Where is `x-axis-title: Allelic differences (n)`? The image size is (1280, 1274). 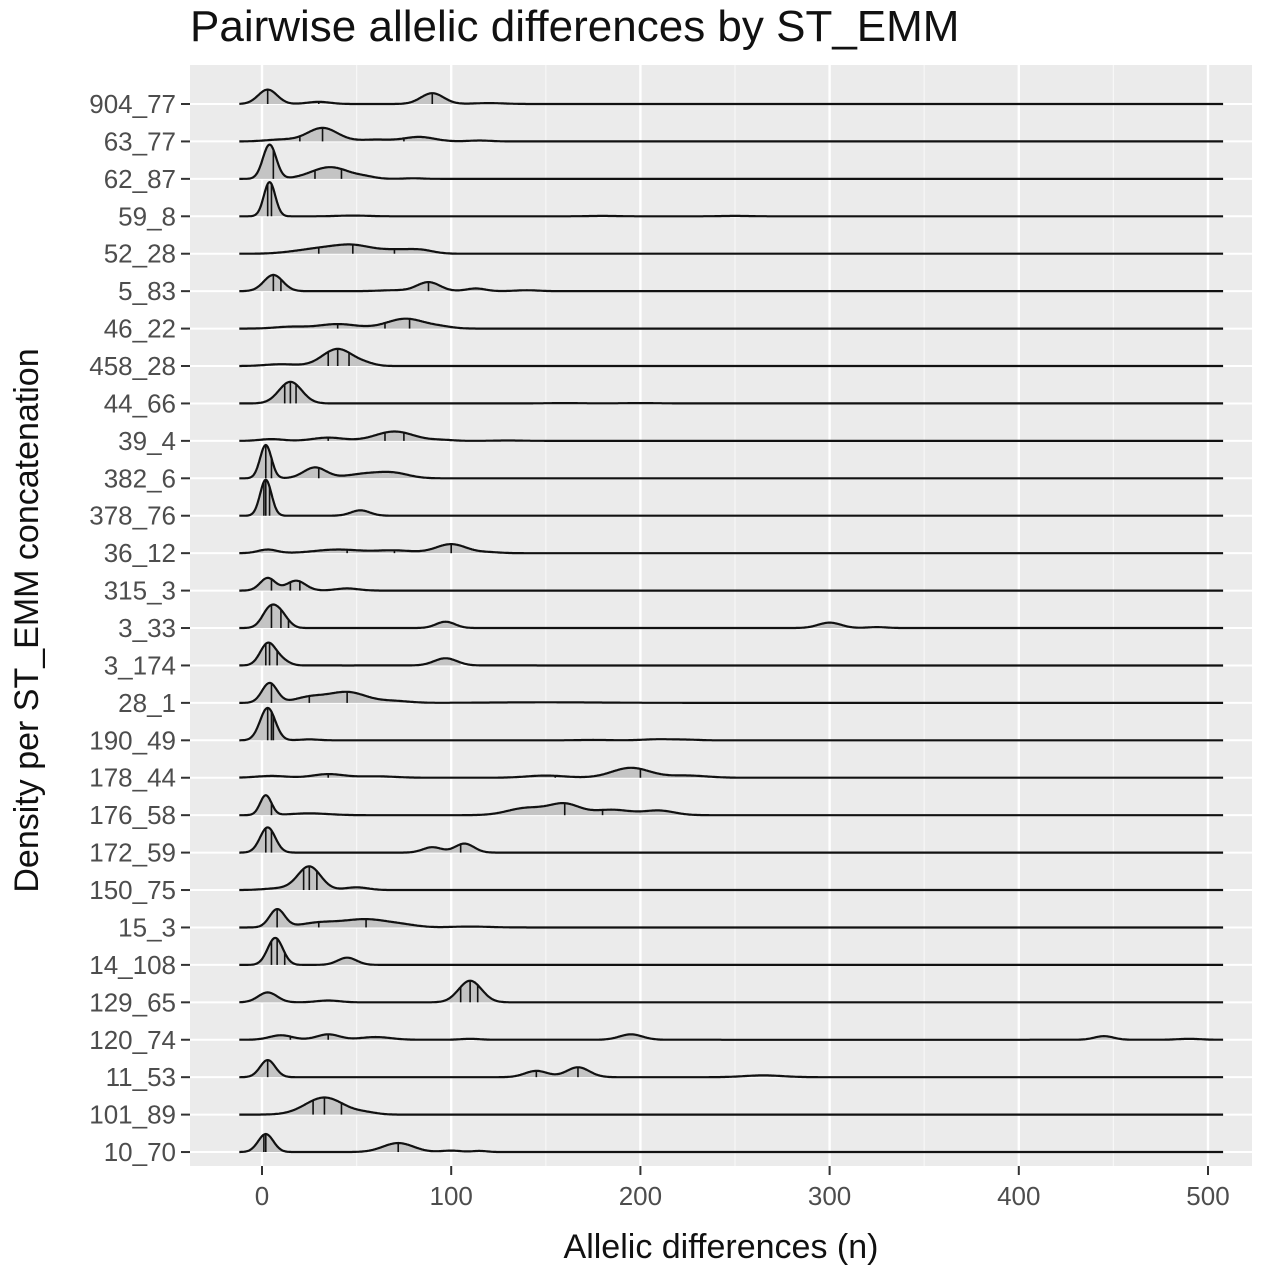
x-axis-title: Allelic differences (n) is located at coordinates (721, 1247).